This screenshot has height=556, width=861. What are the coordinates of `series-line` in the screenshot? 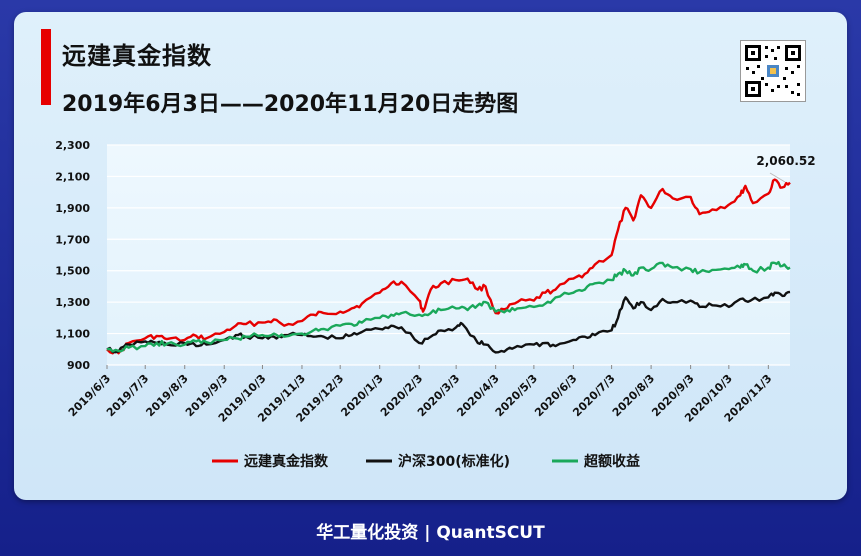 It's located at (448, 306).